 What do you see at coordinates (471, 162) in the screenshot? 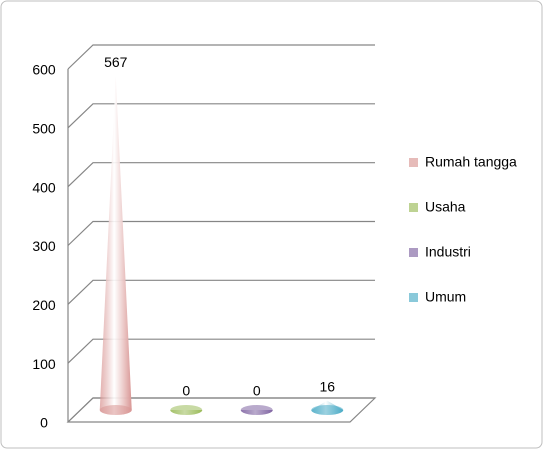
I see `legend-label: Rumah tangga` at bounding box center [471, 162].